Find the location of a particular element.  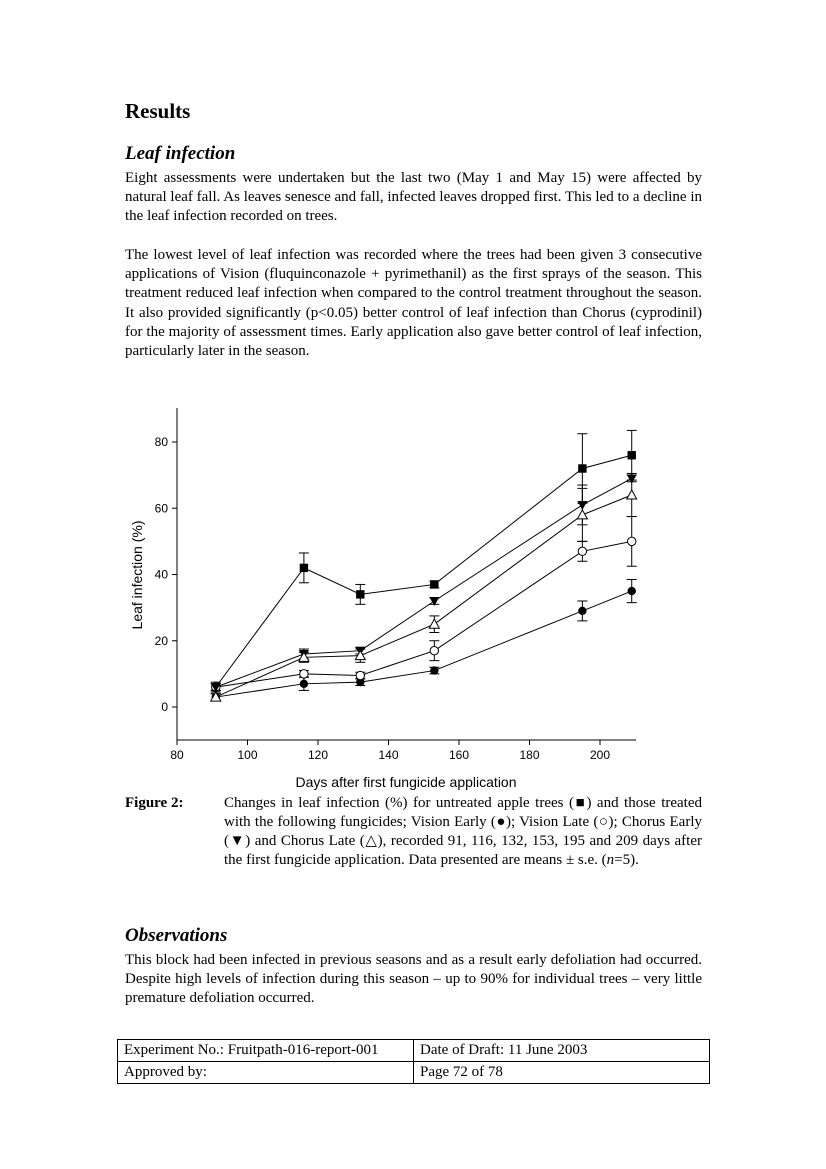

experiment-number: Experiment No.: Fruitpath-016-report-001 is located at coordinates (265, 1050).